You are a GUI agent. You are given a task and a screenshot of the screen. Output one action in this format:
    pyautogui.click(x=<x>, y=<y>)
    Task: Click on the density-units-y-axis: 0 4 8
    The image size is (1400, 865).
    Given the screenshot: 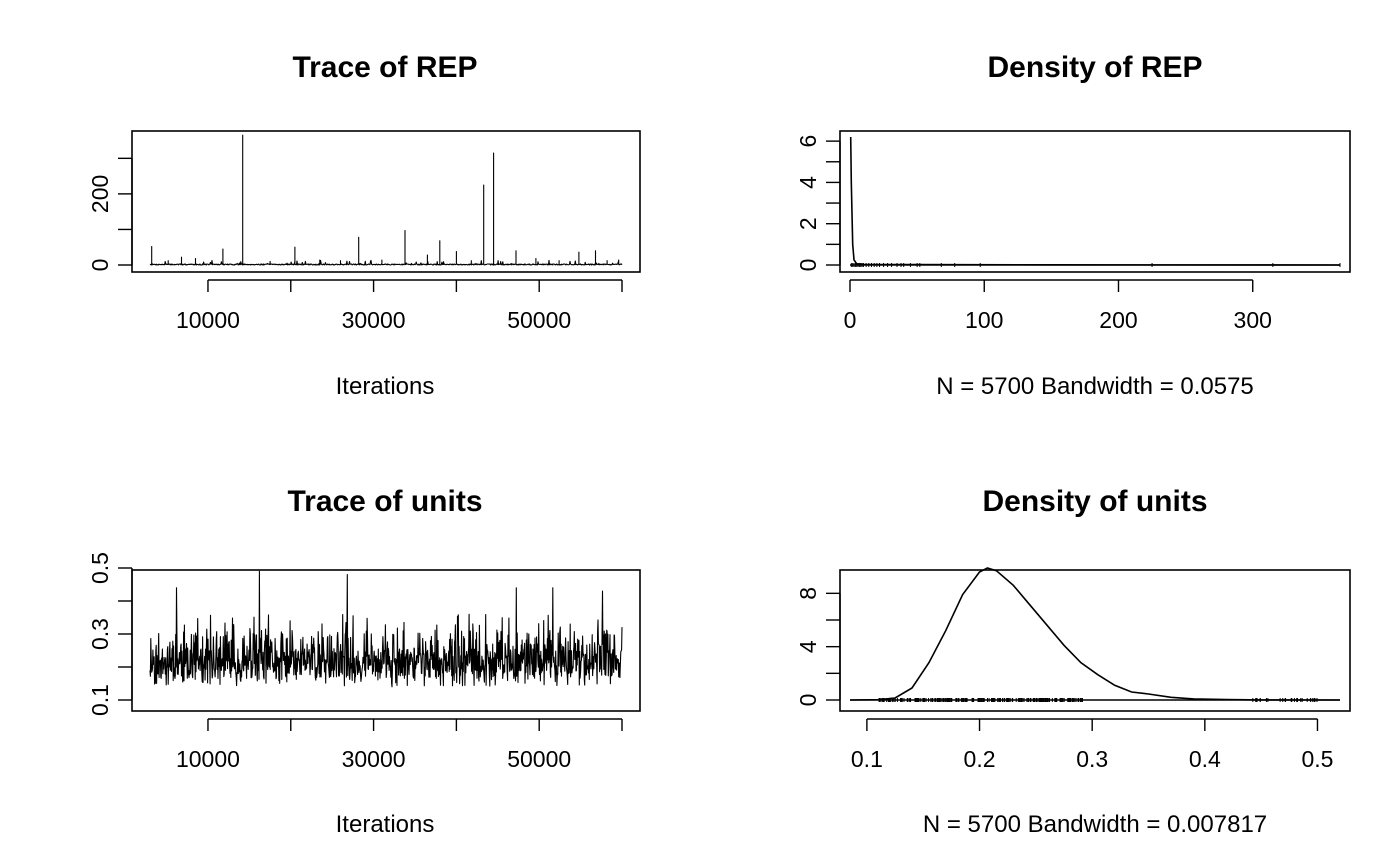 What is the action you would take?
    pyautogui.click(x=818, y=647)
    